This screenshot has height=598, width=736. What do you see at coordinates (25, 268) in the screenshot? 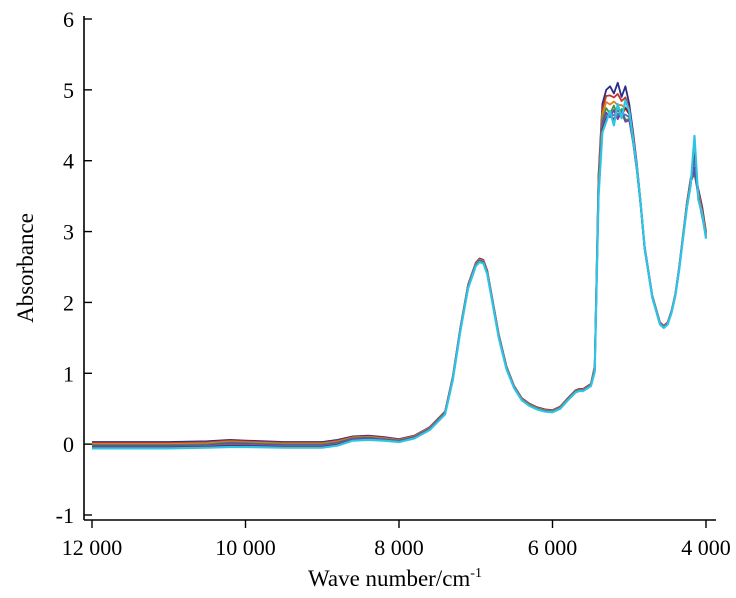
I see `y-axis-label: Absorbance` at bounding box center [25, 268].